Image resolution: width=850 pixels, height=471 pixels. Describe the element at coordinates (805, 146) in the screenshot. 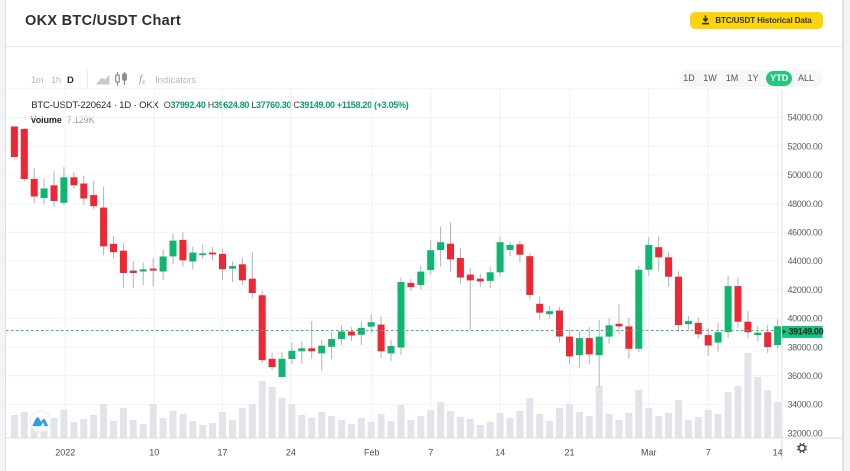

I see `svg-text: 52000.00` at that location.